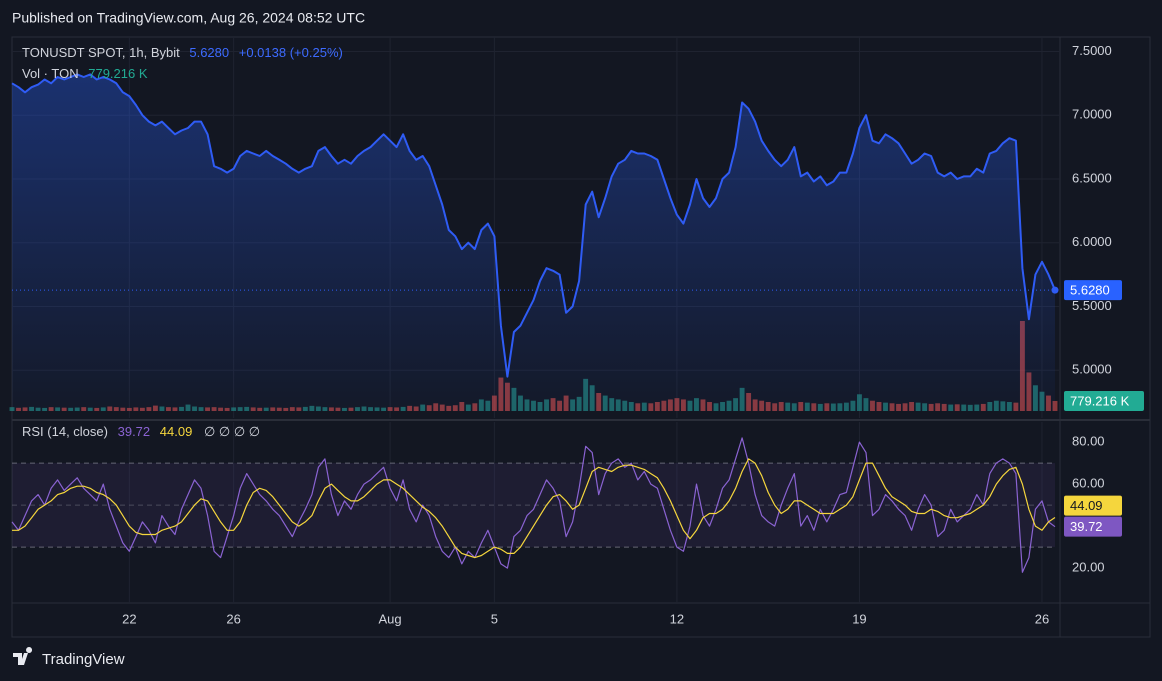 This screenshot has height=681, width=1162. Describe the element at coordinates (83, 659) in the screenshot. I see `brand: TradingView` at that location.